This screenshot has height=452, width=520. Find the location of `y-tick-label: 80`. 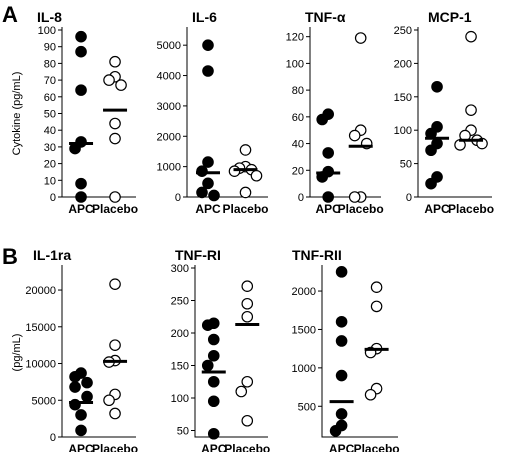

y-tick-label: 80 is located at coordinates (50, 64).